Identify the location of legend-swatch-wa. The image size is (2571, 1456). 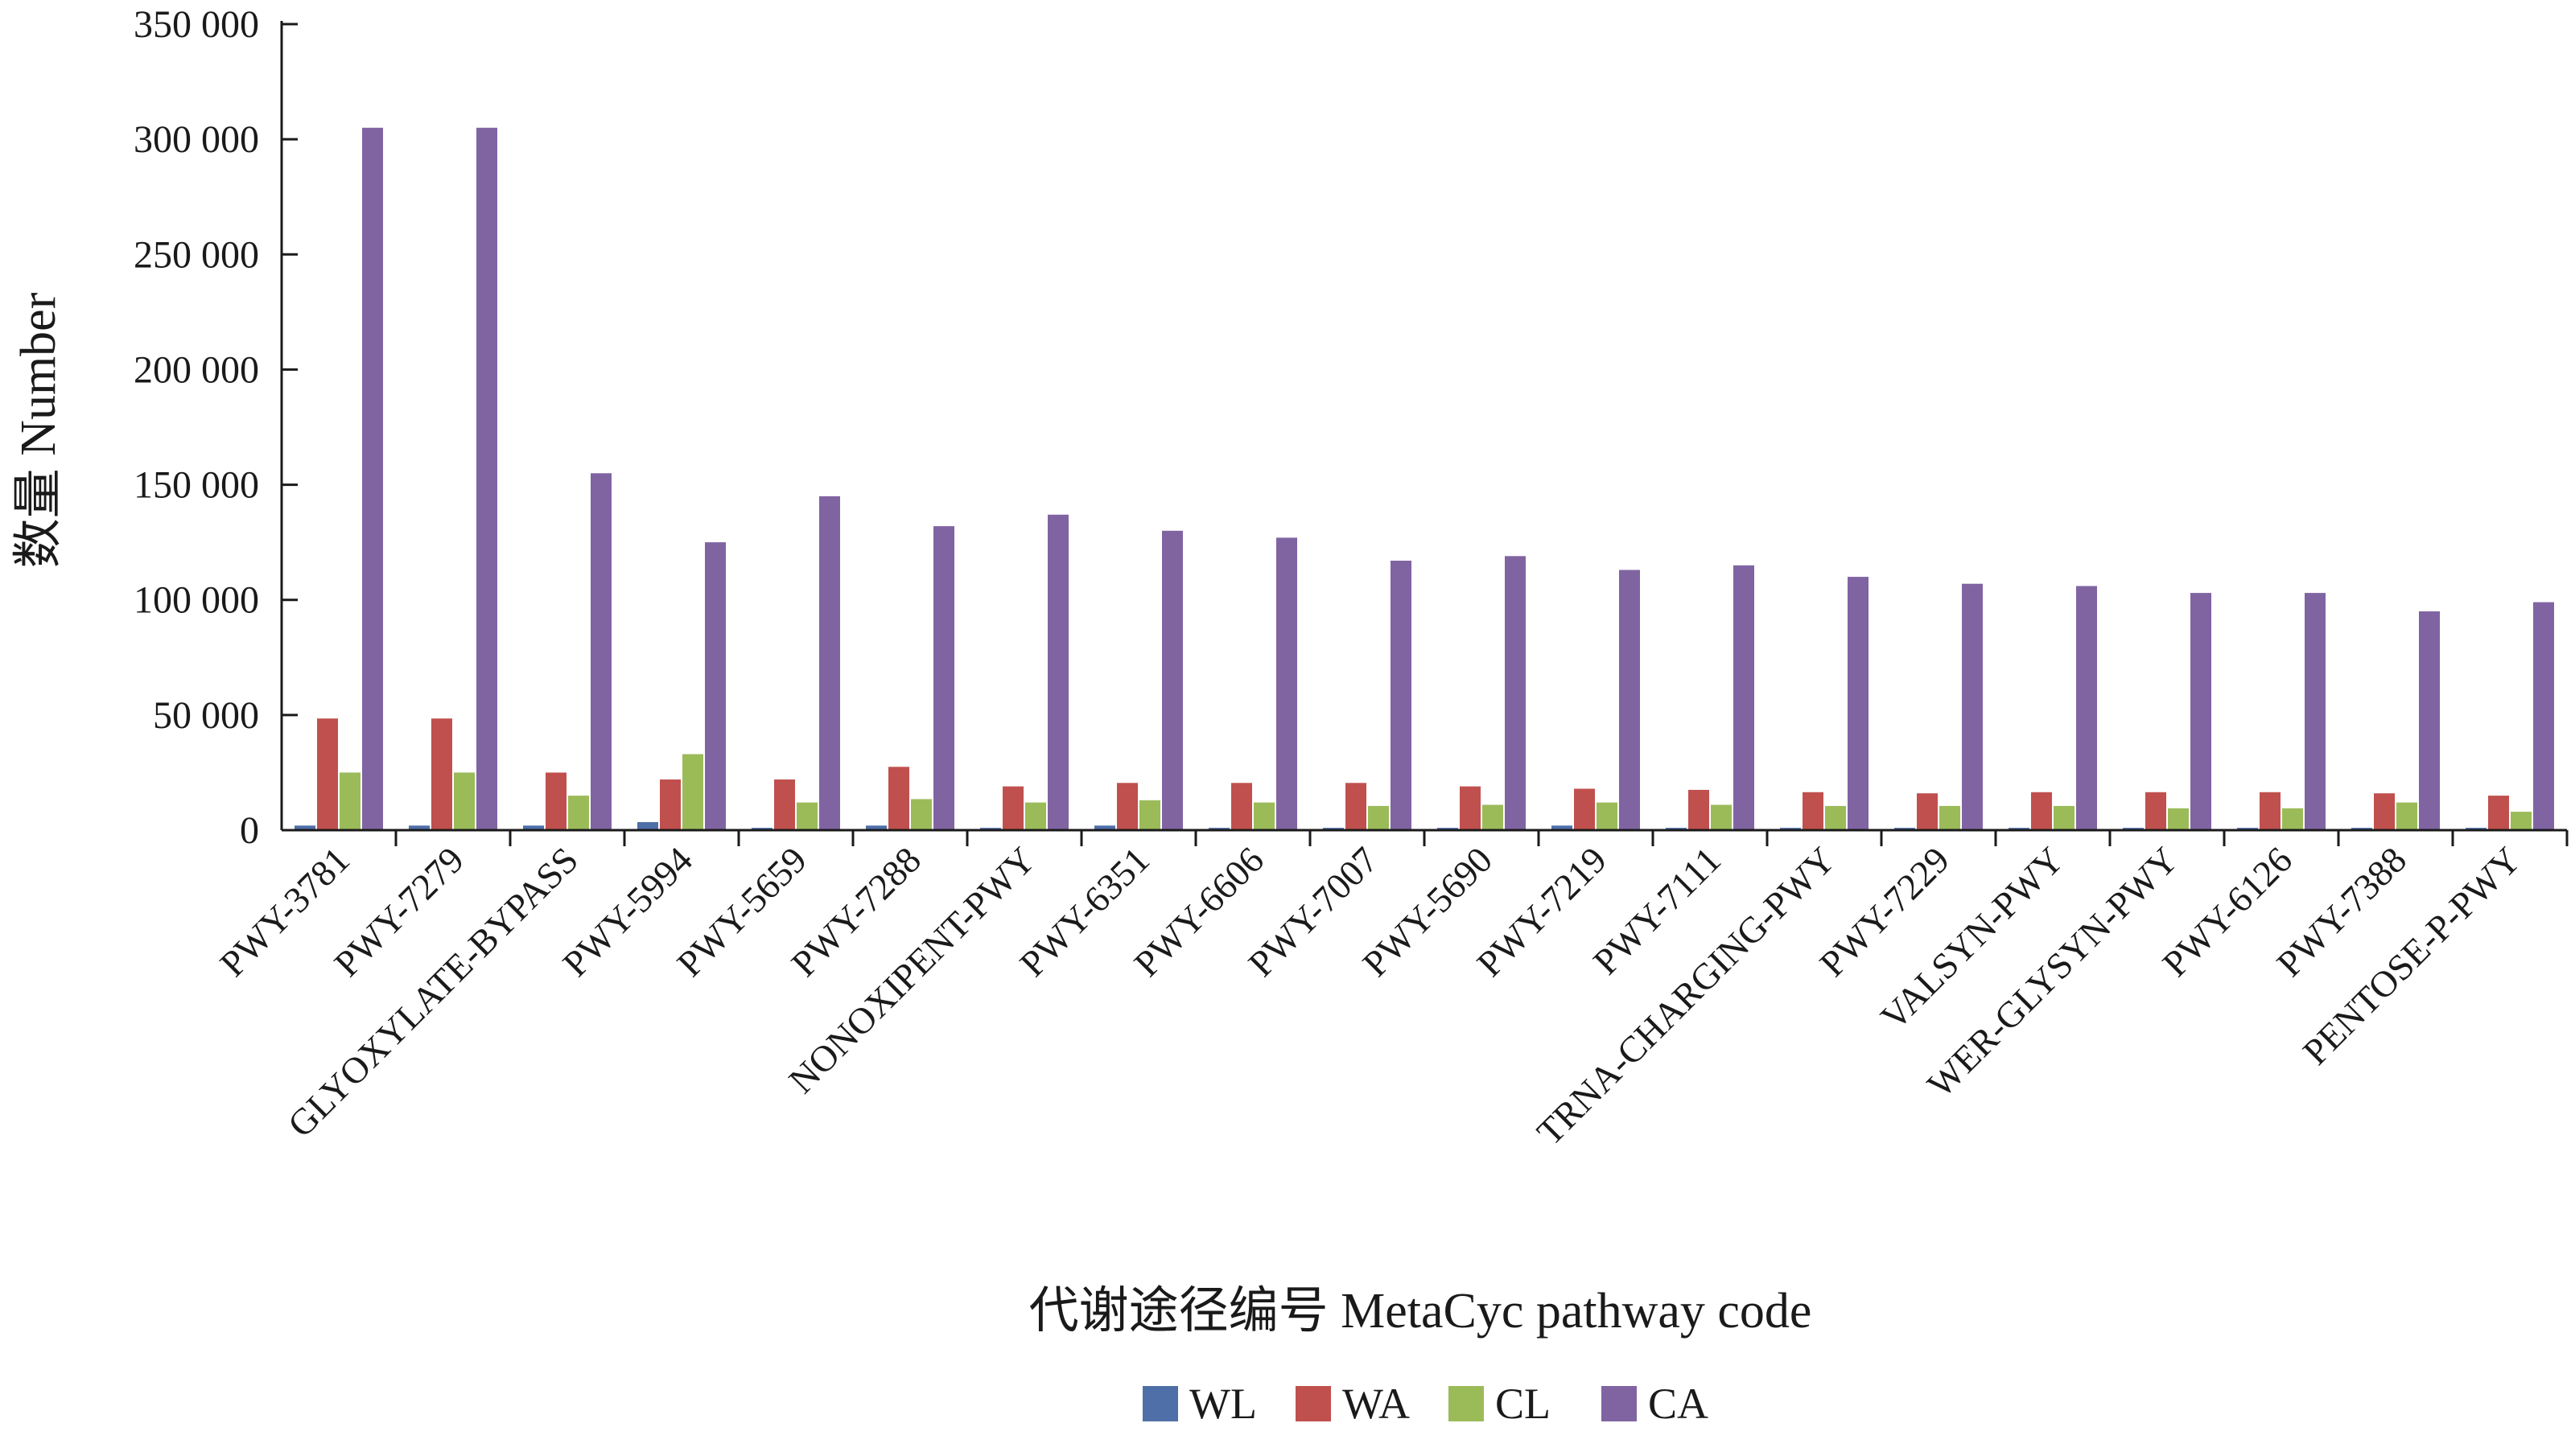
(1313, 1403).